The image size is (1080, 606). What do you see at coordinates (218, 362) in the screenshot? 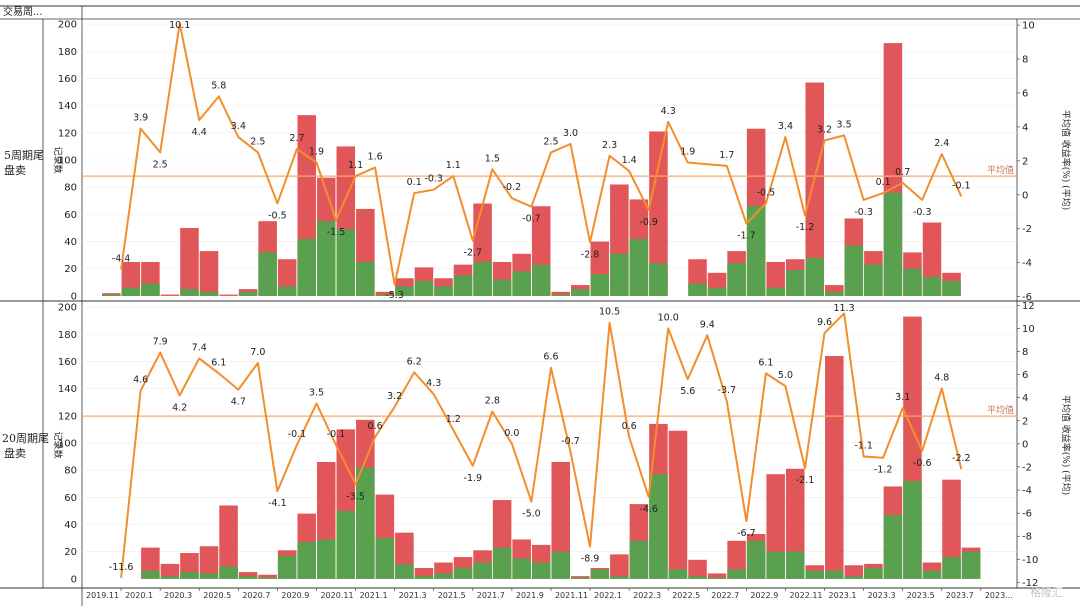
I see `line-data-label: 6.1` at bounding box center [218, 362].